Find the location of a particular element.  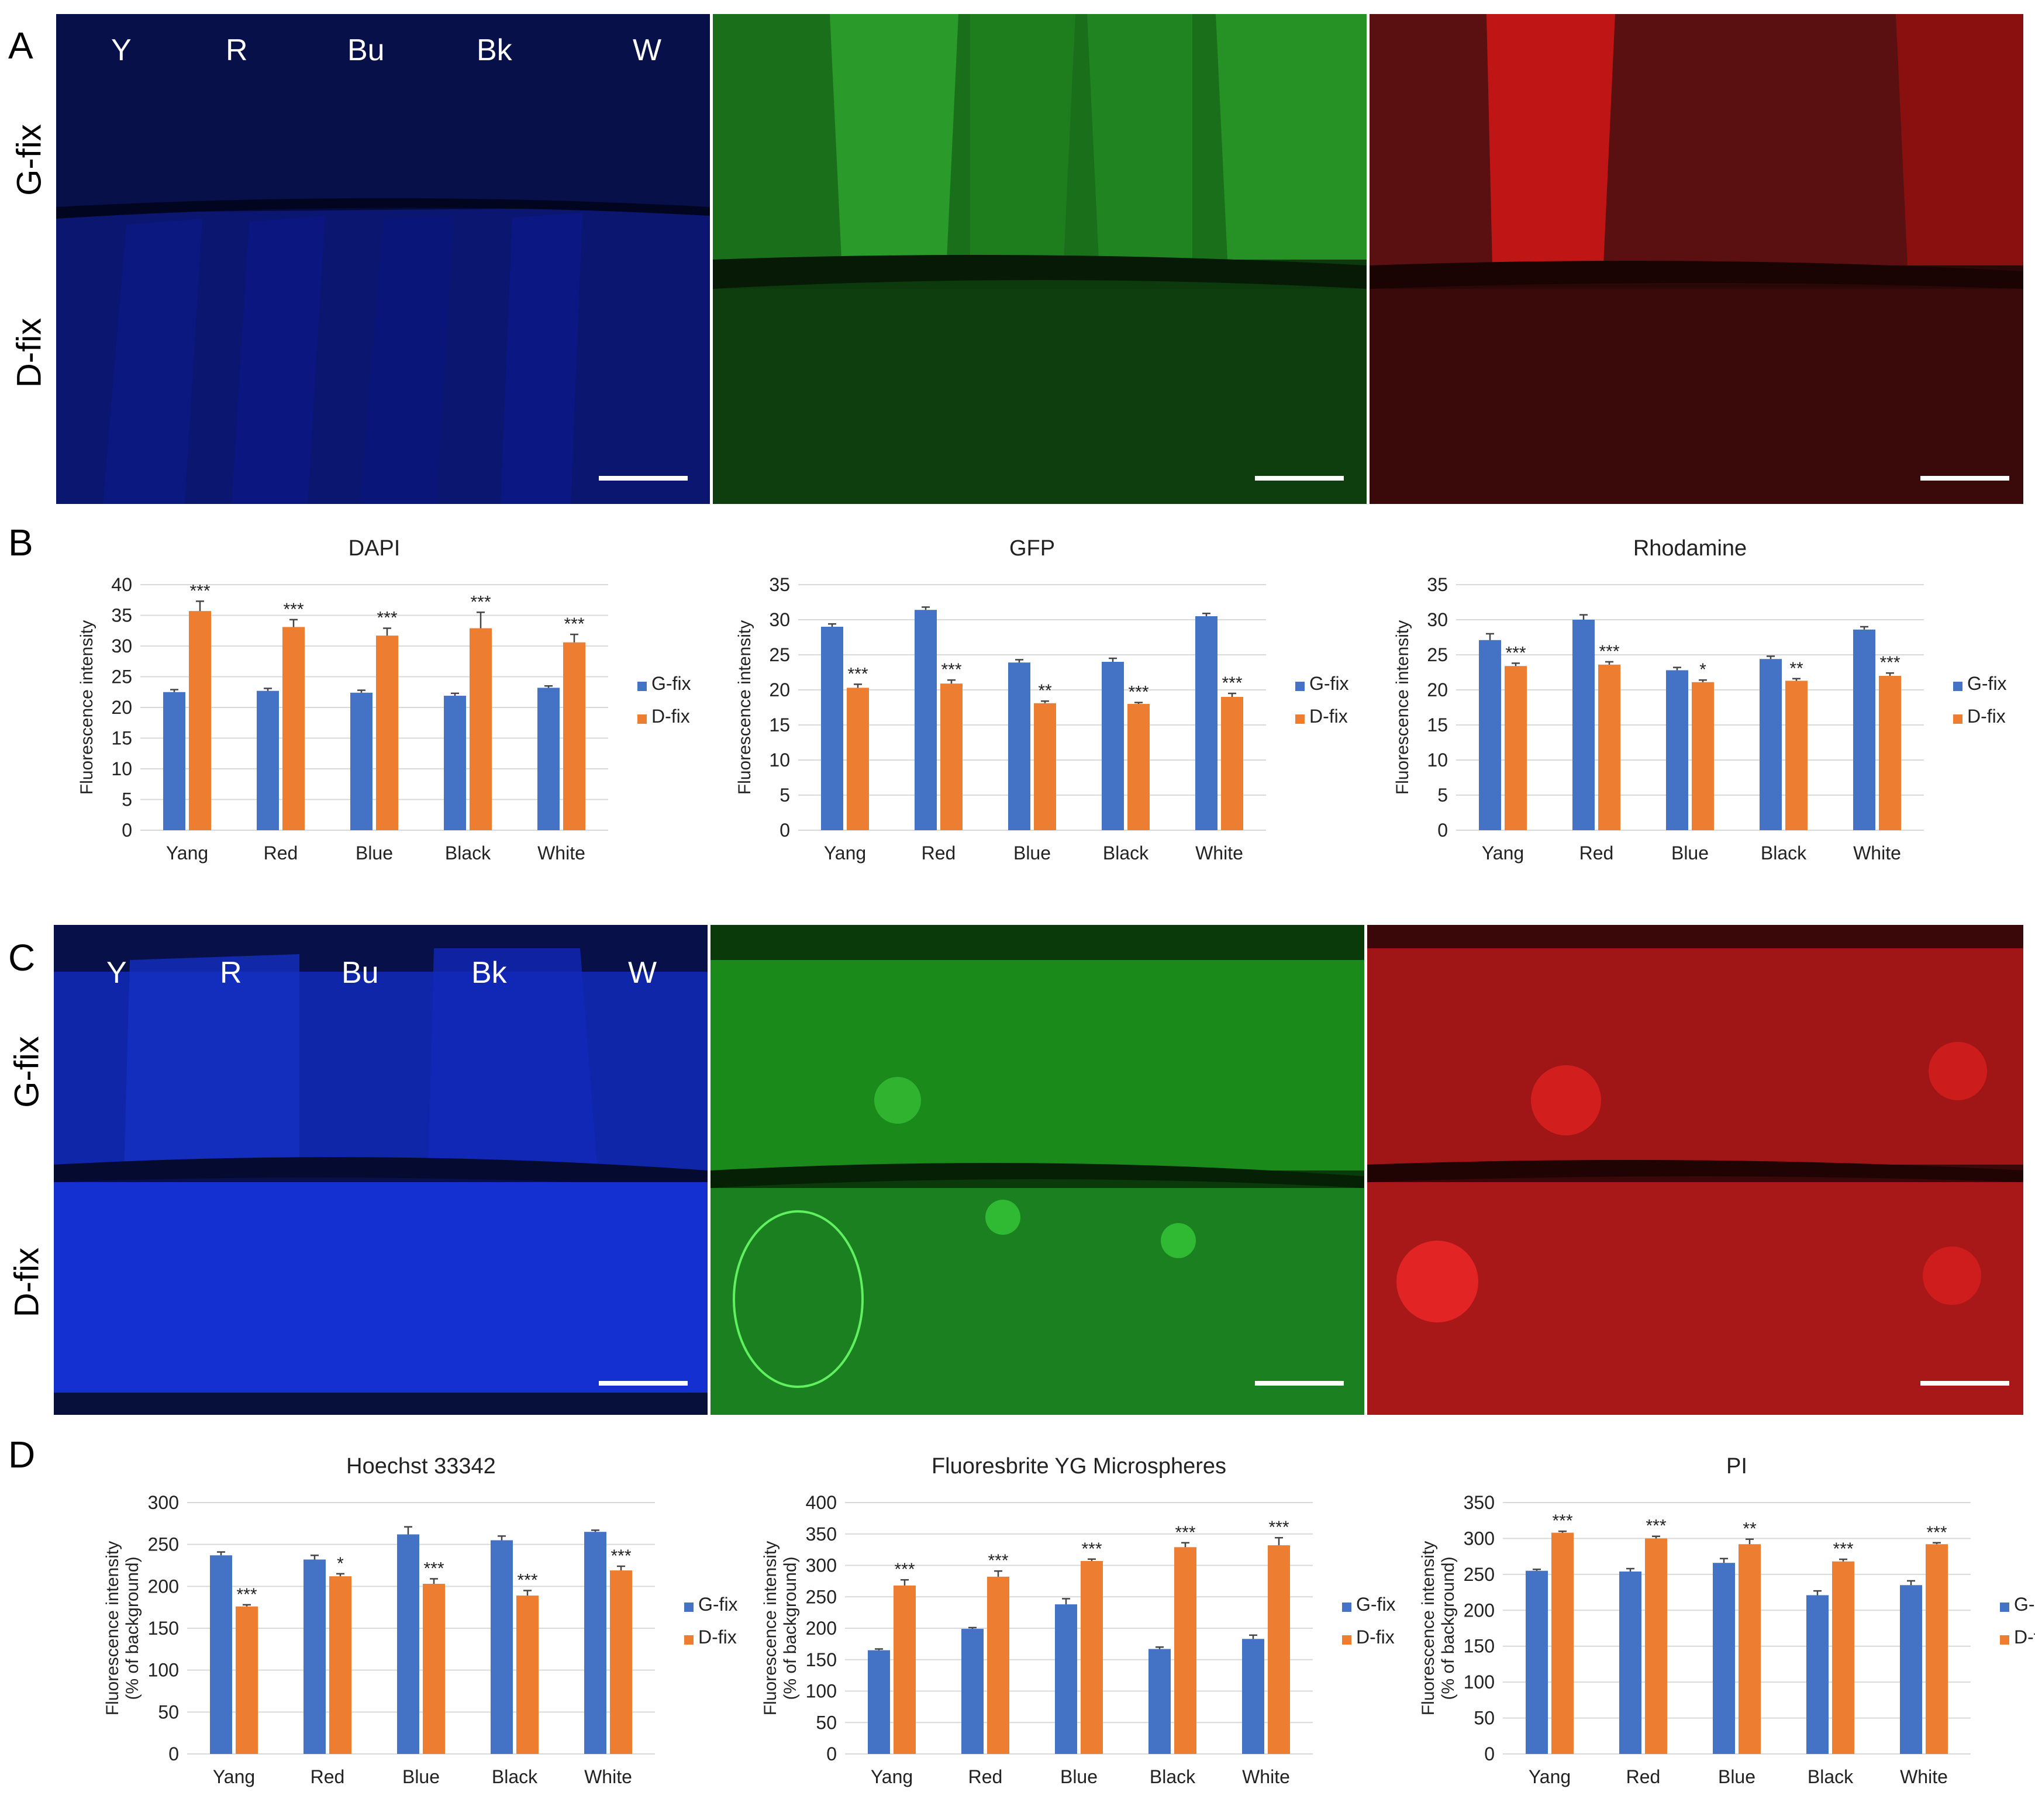

y-tick-label: 40 is located at coordinates (121, 584).